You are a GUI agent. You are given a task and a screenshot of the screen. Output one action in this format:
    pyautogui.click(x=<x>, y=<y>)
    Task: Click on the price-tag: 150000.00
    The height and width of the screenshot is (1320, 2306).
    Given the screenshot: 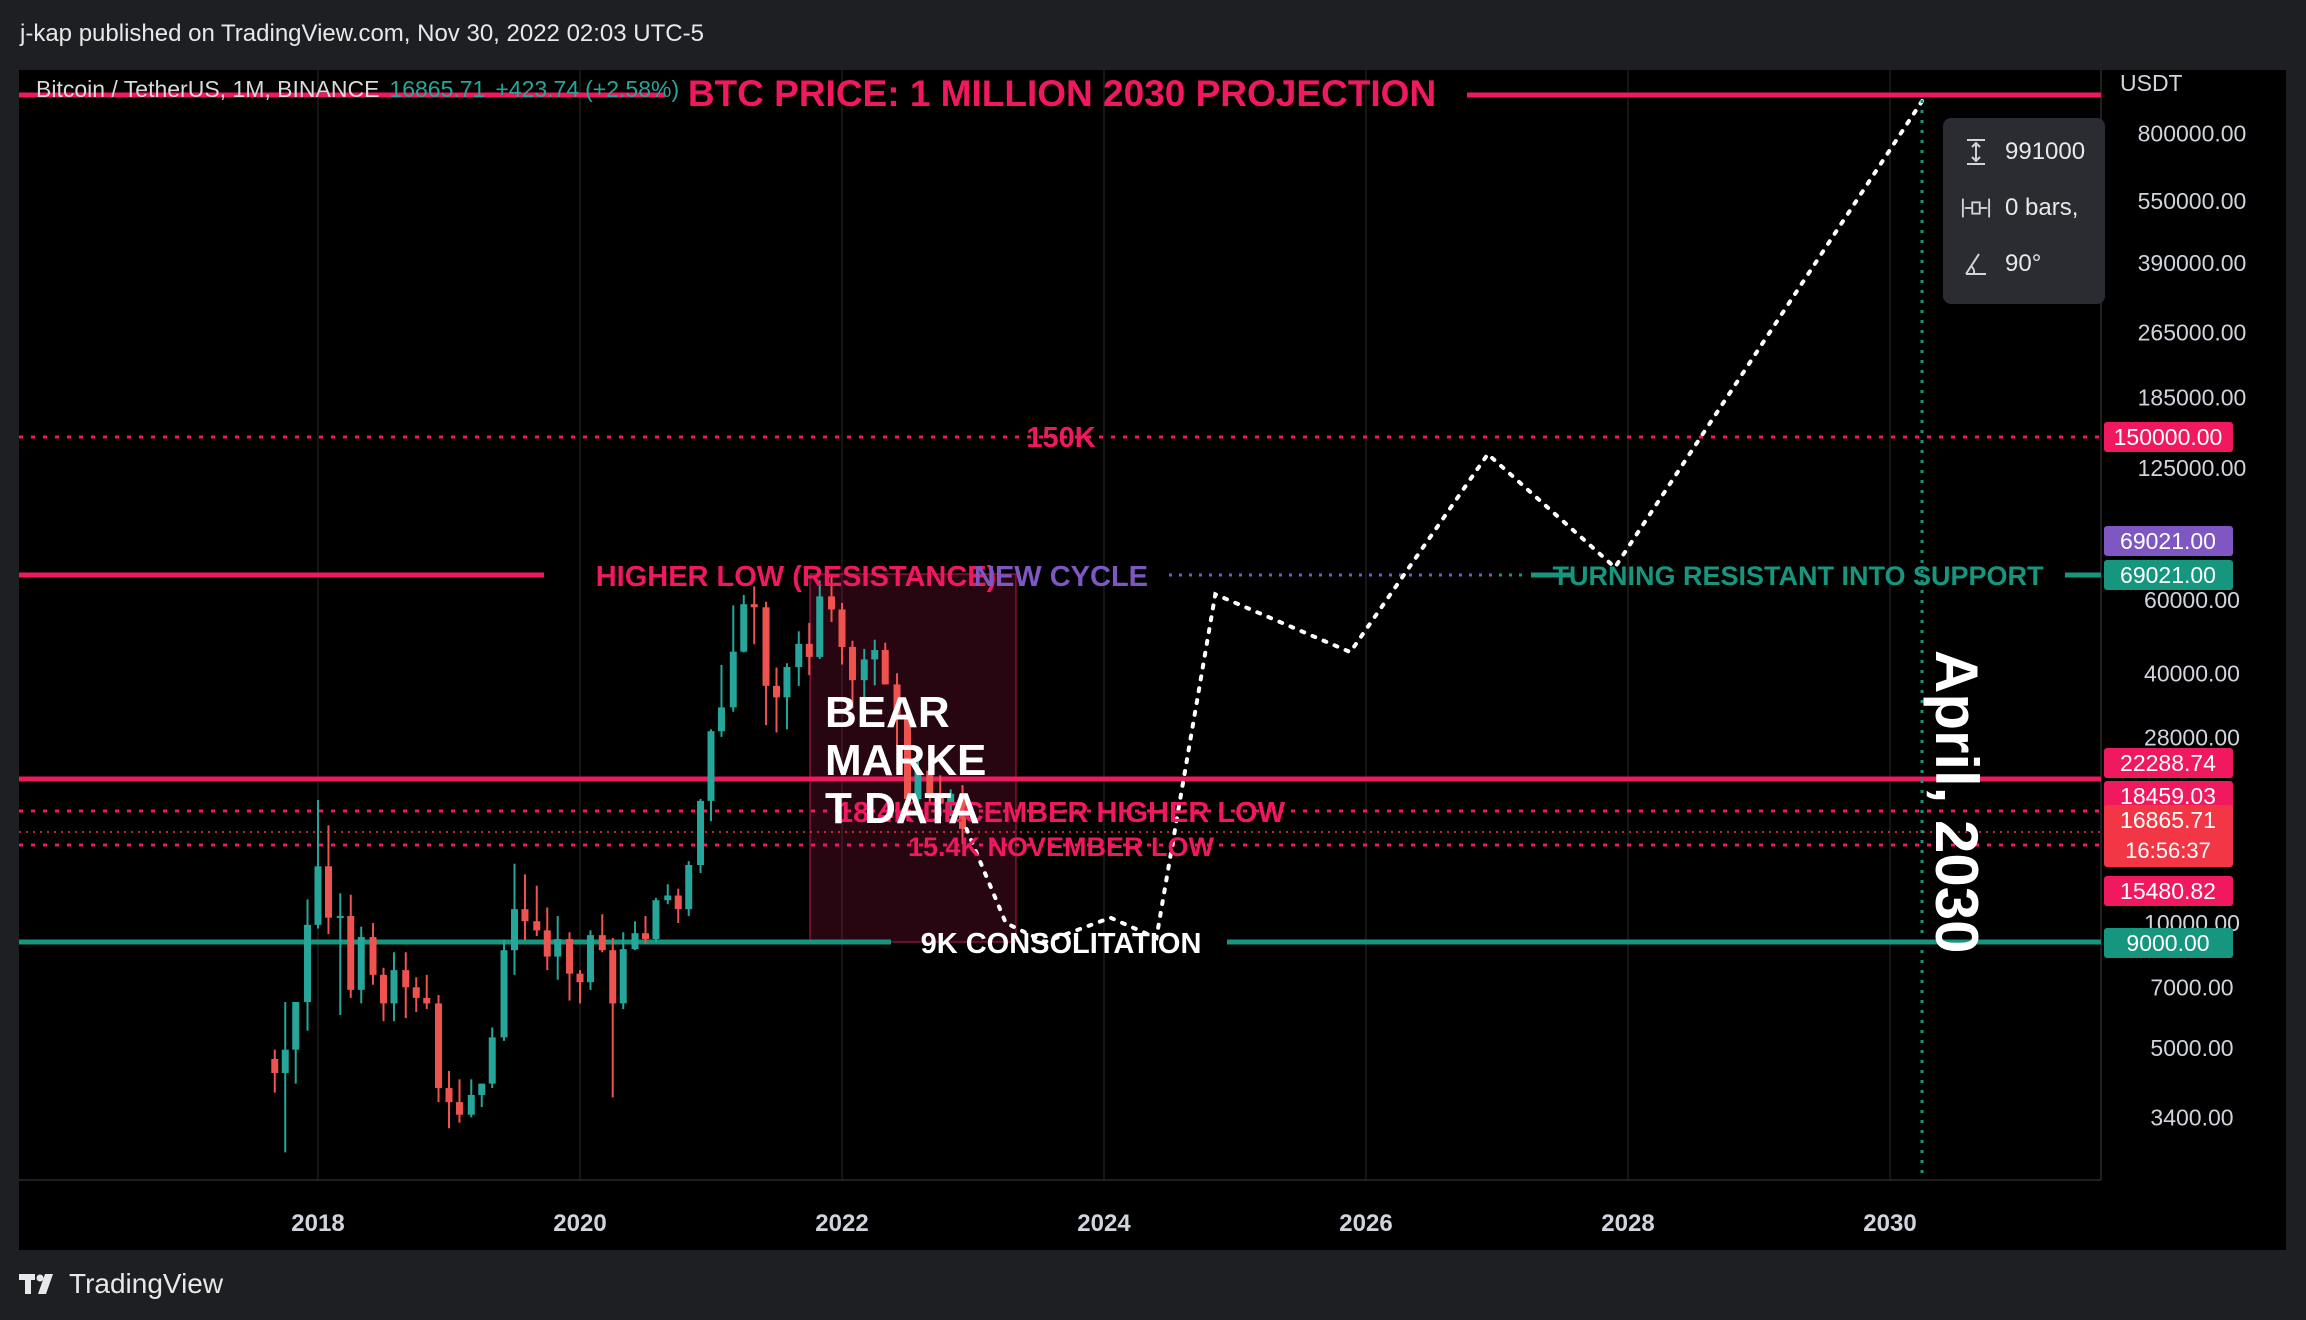 What is the action you would take?
    pyautogui.click(x=2168, y=437)
    